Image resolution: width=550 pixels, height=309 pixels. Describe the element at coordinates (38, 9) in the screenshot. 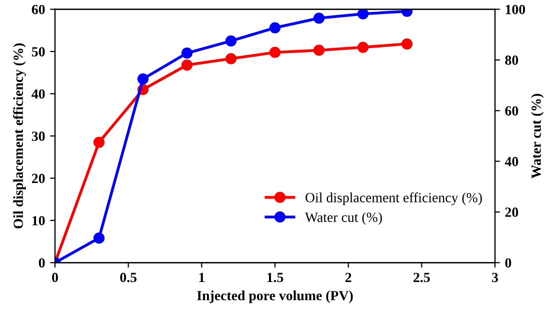

I see `y-tick-label: 60` at that location.